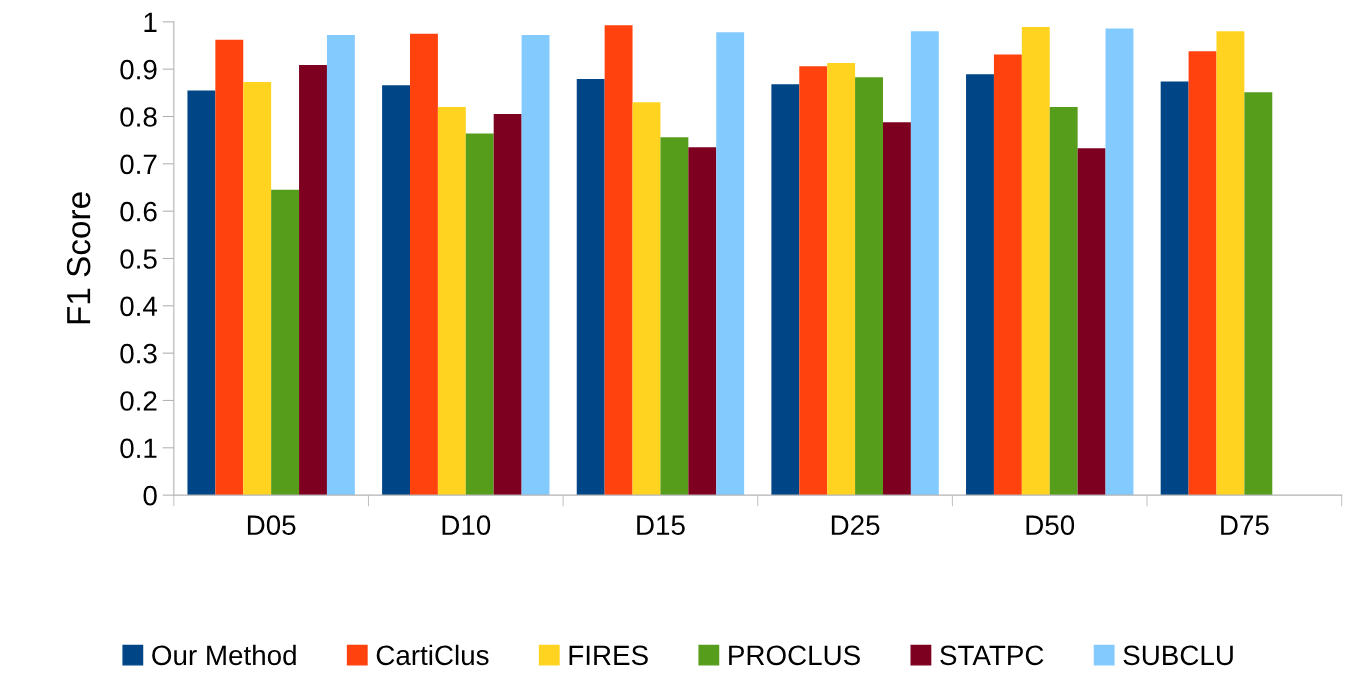 This screenshot has width=1358, height=682. What do you see at coordinates (150, 495) in the screenshot?
I see `y-tick-label: 0` at bounding box center [150, 495].